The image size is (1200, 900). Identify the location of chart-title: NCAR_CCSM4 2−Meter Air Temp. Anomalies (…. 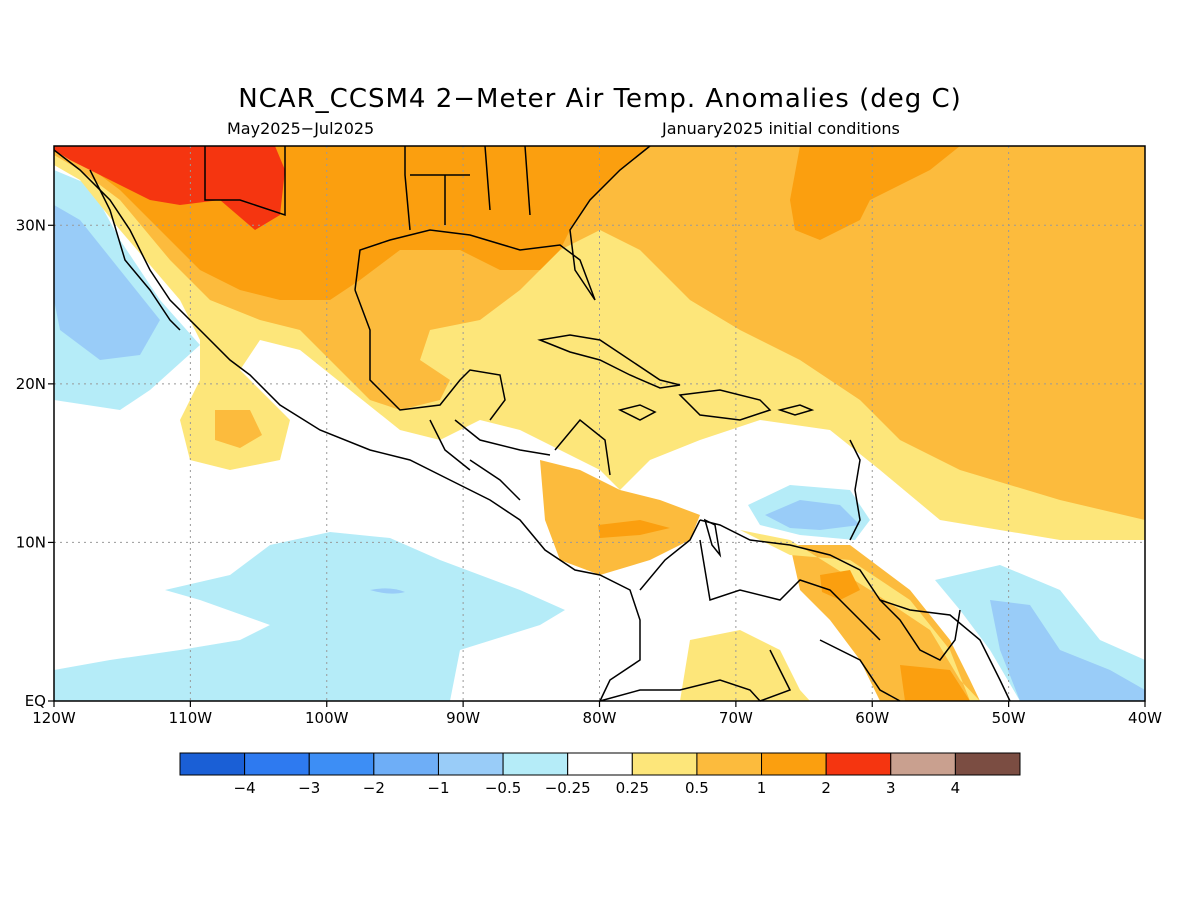
(600, 99).